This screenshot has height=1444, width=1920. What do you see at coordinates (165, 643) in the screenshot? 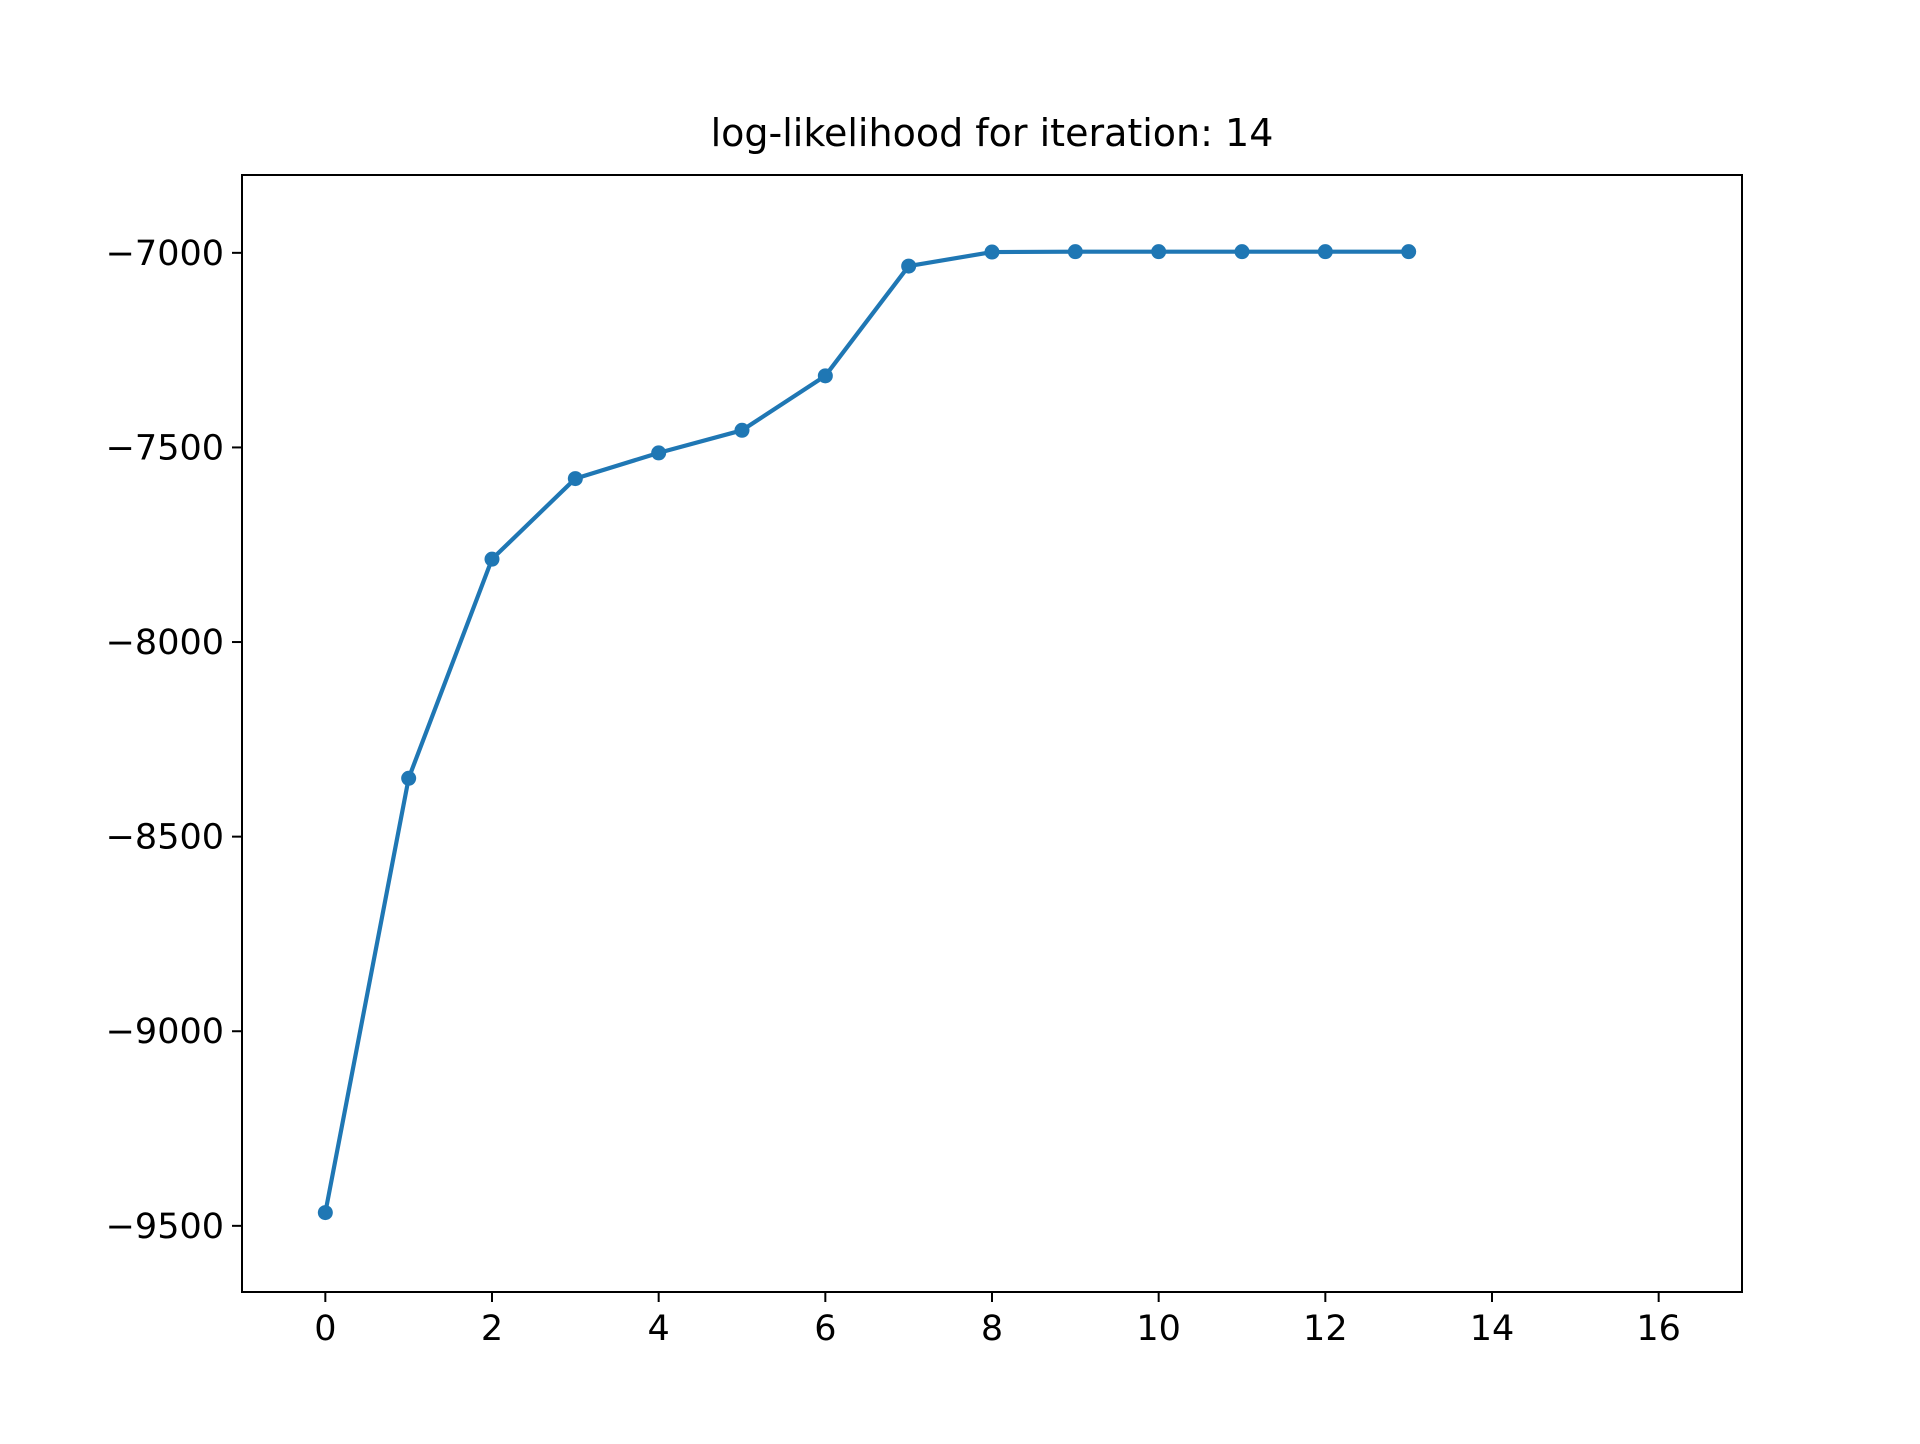
I see `y-tick-label: −8000` at bounding box center [165, 643].